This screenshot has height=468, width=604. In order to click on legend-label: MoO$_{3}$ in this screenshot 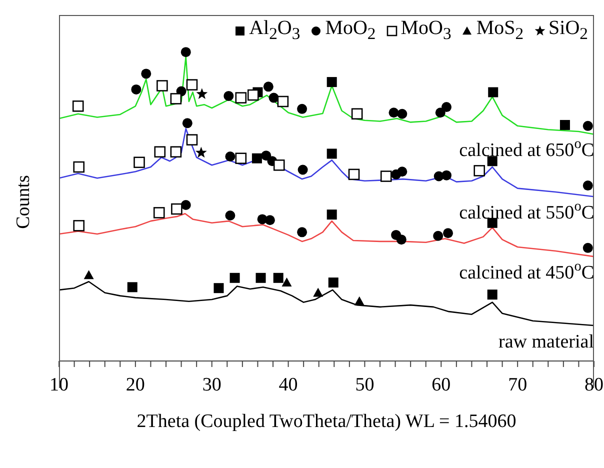, I will do `click(426, 30)`.